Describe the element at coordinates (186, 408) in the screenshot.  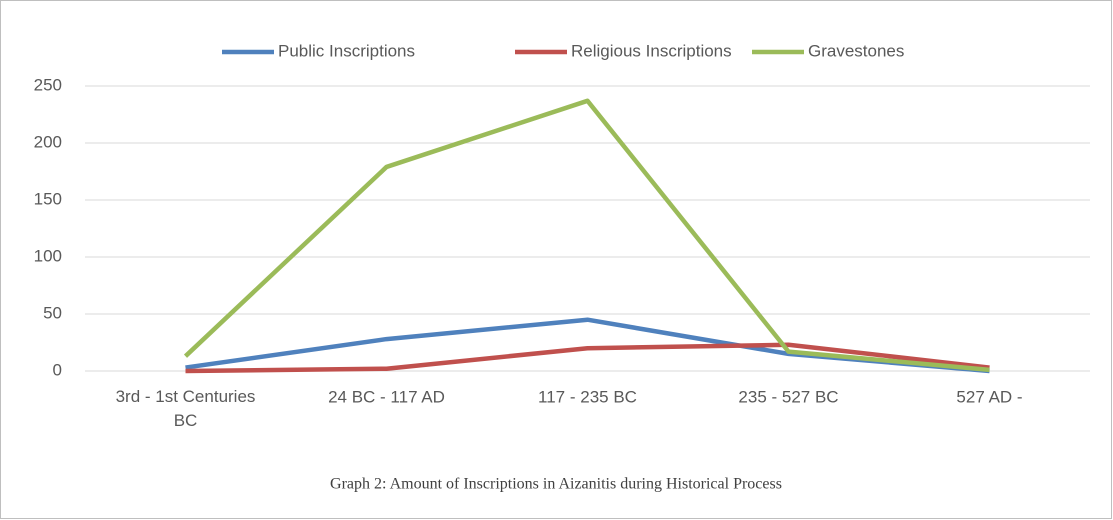
I see `x-tick-label: 3rd - 1st Centuries BC` at that location.